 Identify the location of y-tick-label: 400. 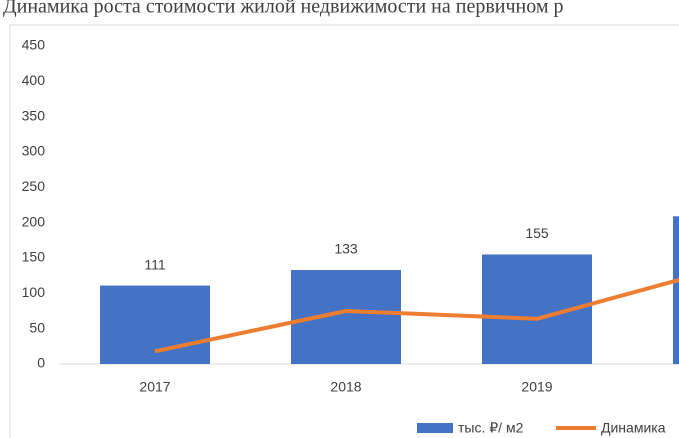
(34, 80).